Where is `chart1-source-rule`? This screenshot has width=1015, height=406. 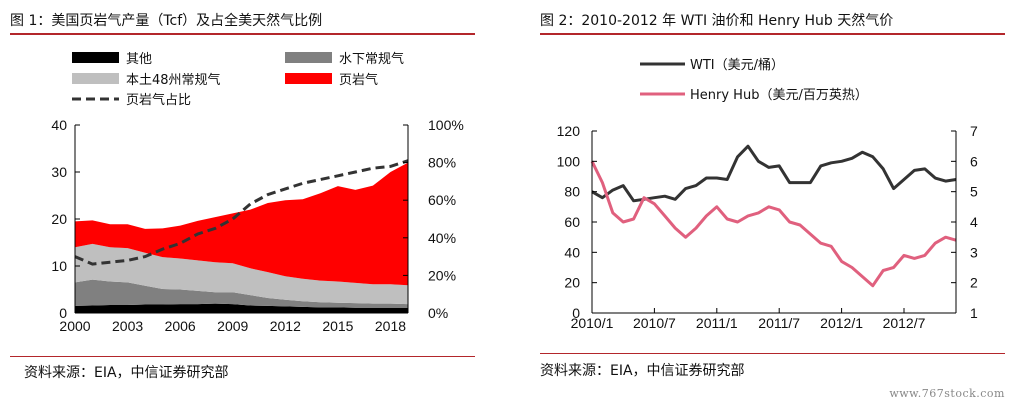 chart1-source-rule is located at coordinates (242, 356).